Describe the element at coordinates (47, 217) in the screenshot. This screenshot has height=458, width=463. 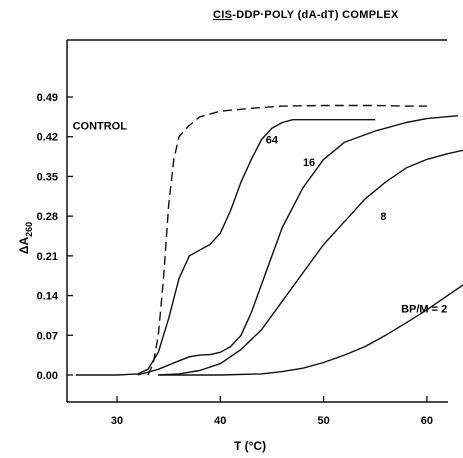
I see `y-tick-label: 0.28` at that location.